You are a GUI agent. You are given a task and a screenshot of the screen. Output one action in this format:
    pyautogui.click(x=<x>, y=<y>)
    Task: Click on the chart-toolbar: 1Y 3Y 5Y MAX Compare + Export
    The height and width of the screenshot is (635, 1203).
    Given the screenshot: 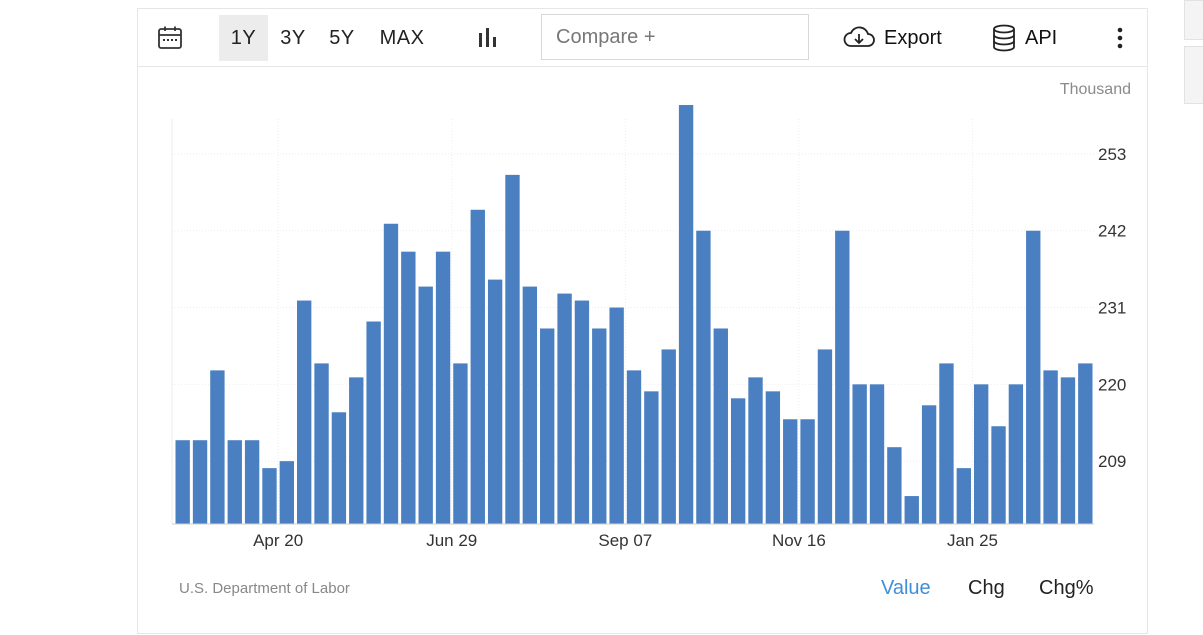 What is the action you would take?
    pyautogui.click(x=642, y=38)
    